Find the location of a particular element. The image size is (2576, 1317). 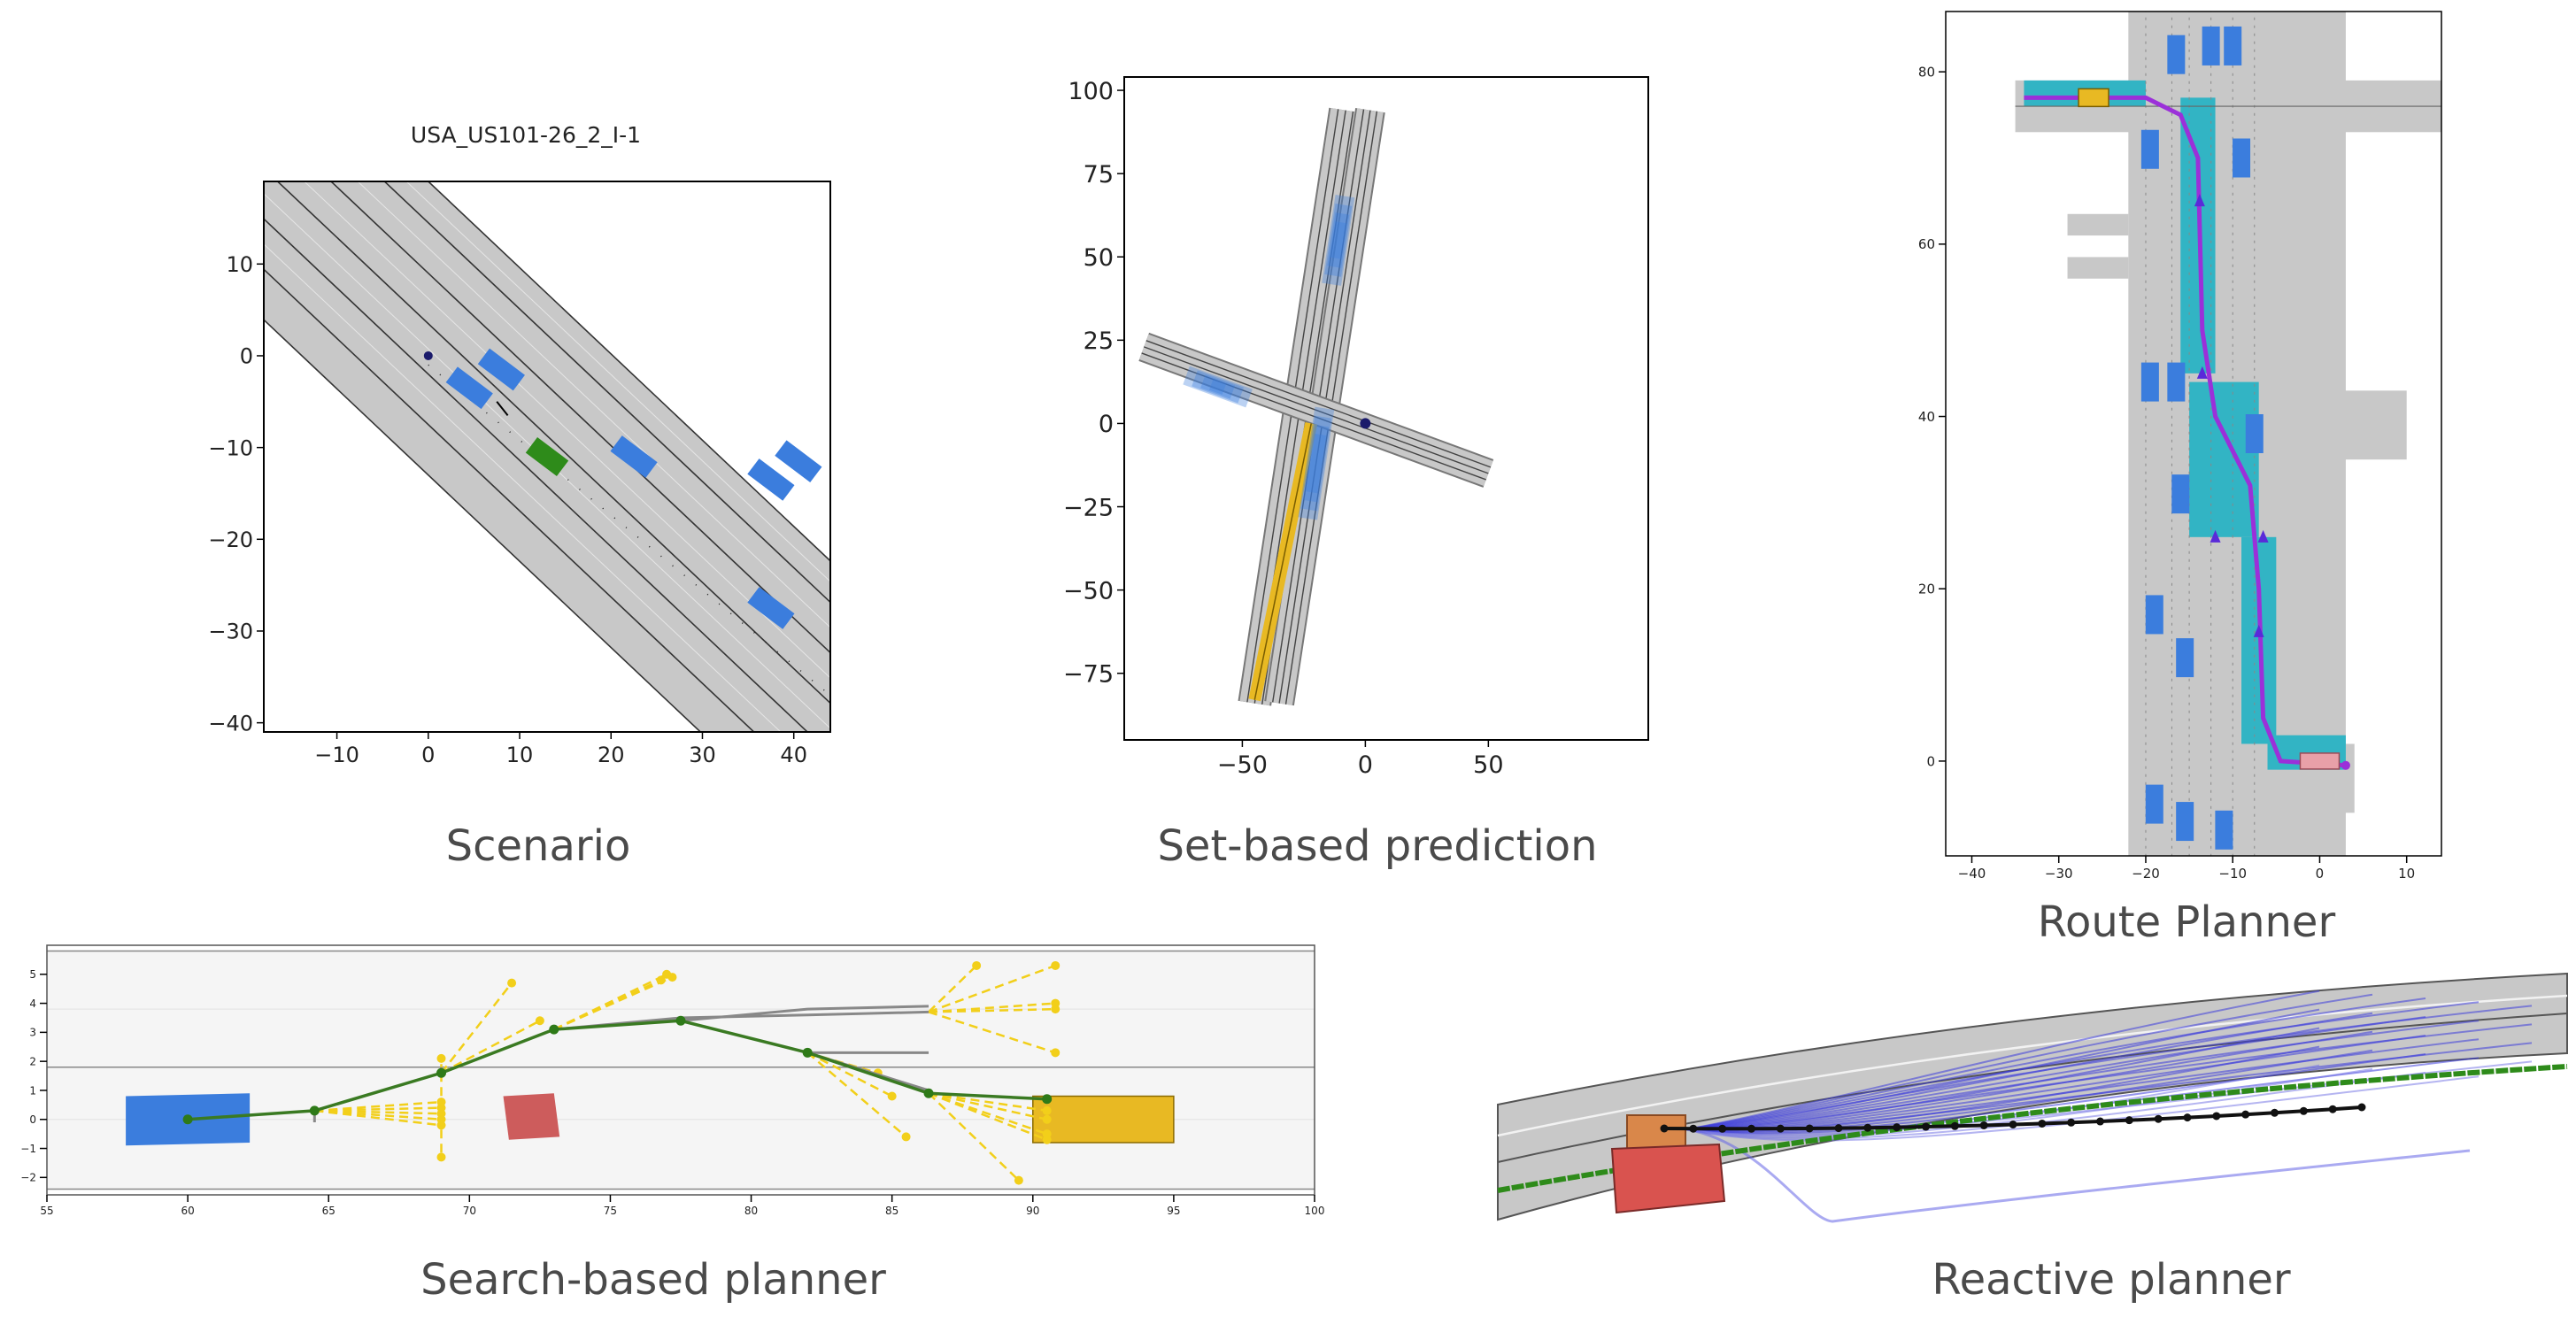

set-xtick-label: 0 is located at coordinates (1365, 765).